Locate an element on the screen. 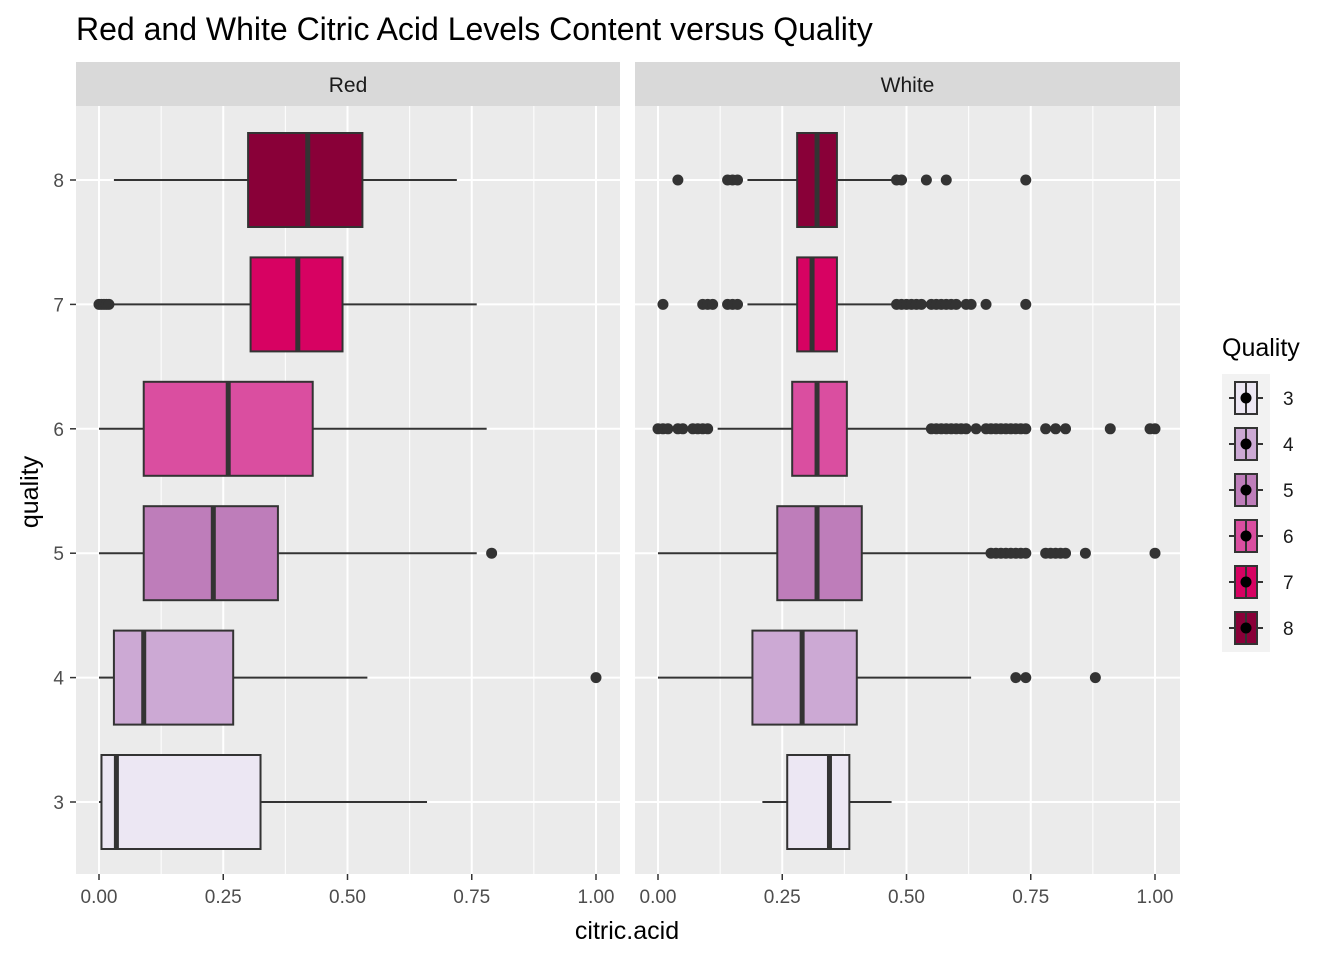 The height and width of the screenshot is (960, 1344). legend-label: 8 is located at coordinates (1288, 629).